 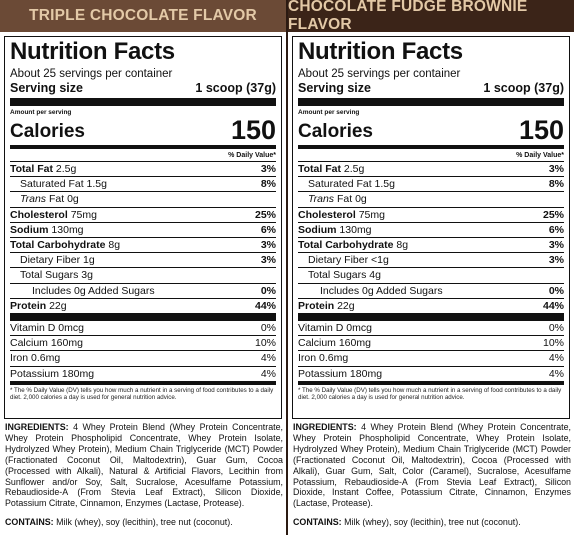 What do you see at coordinates (431, 16) in the screenshot?
I see `flavor-header: CHOCOLATE FUDGE BROWNIE FLAVOR` at bounding box center [431, 16].